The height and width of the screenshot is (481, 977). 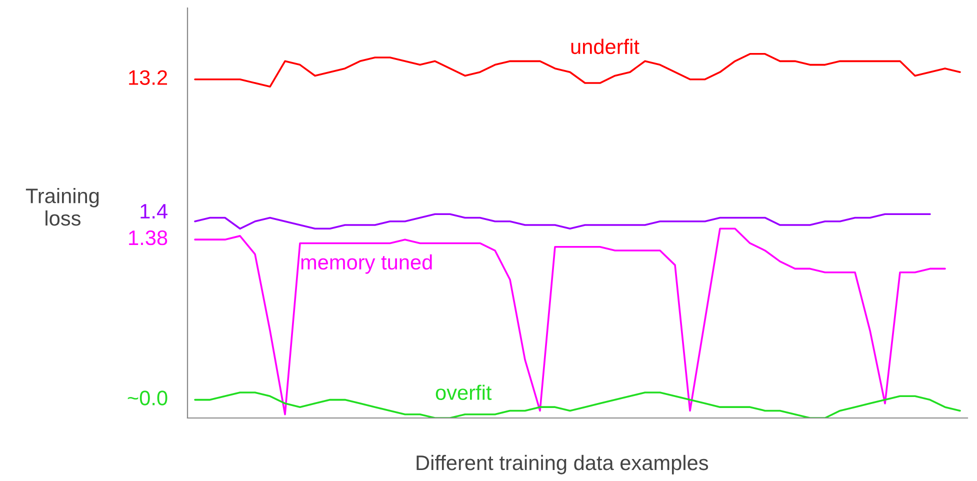 What do you see at coordinates (148, 398) in the screenshot?
I see `text: ~0.0` at bounding box center [148, 398].